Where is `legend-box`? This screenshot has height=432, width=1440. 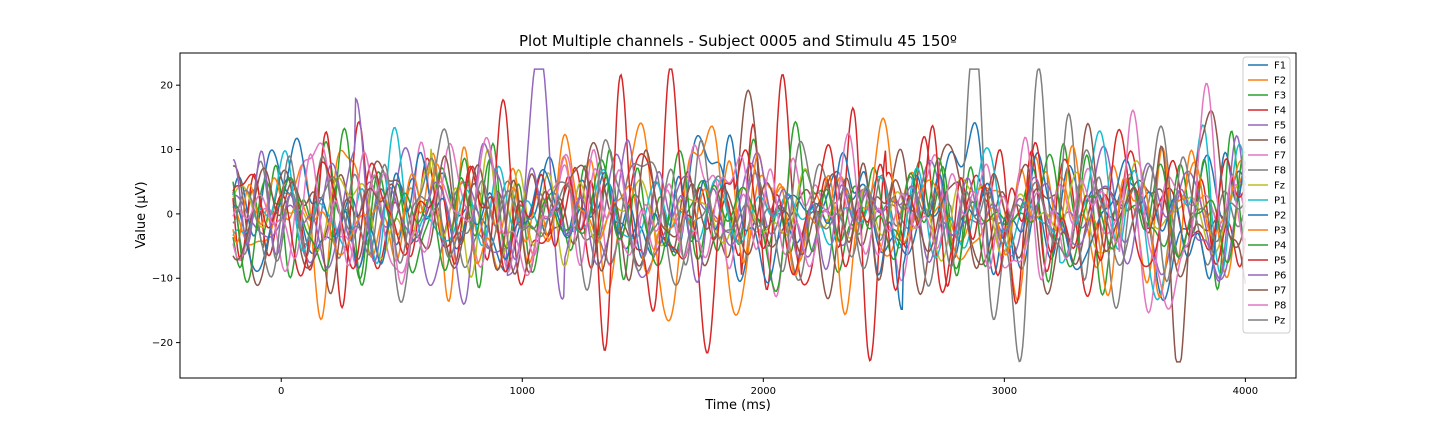 legend-box is located at coordinates (1266, 195).